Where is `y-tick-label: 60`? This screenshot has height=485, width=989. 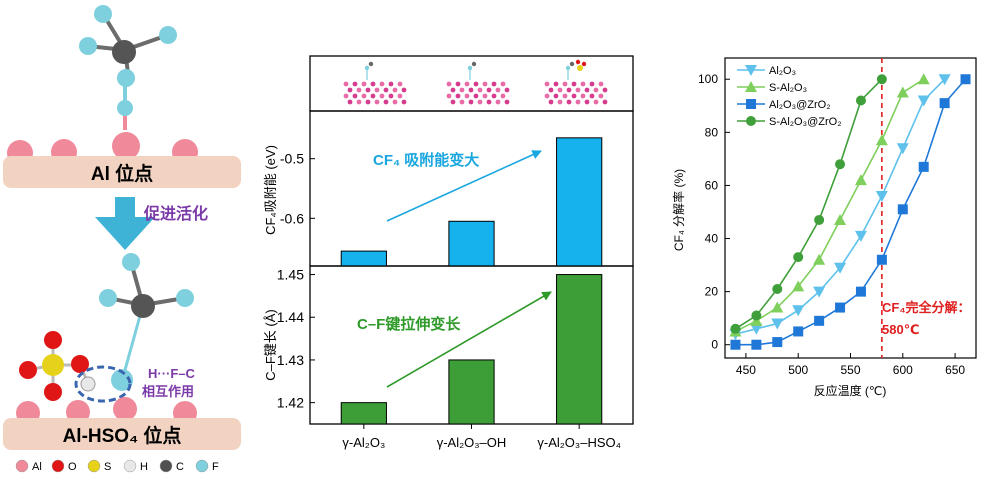 y-tick-label: 60 is located at coordinates (712, 185).